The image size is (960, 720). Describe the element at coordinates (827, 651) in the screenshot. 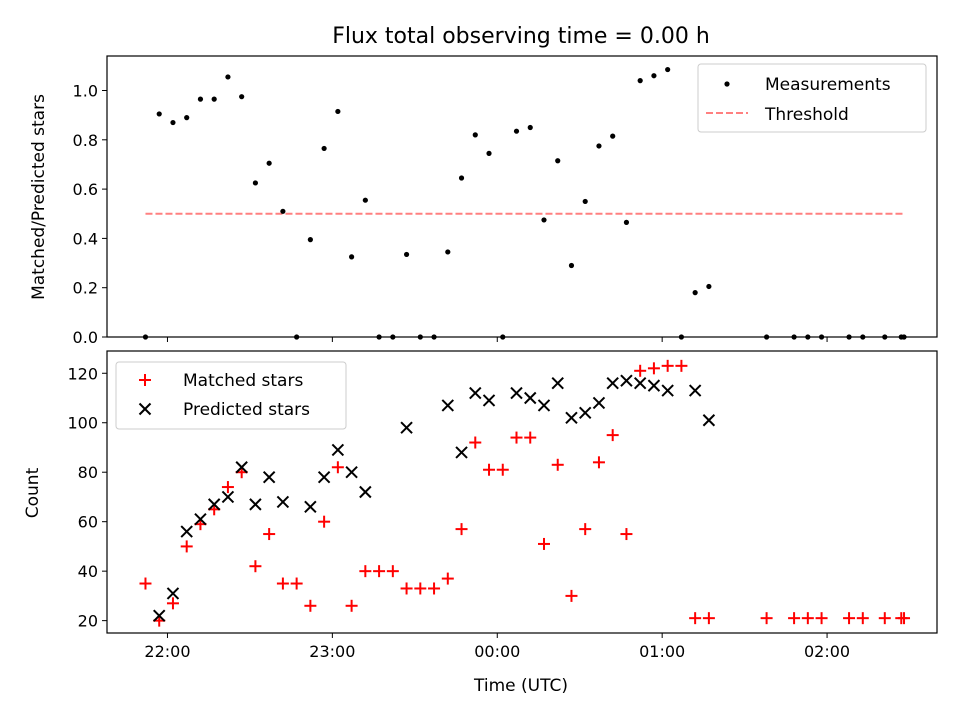

I see `x-tick-label: 02:00` at that location.